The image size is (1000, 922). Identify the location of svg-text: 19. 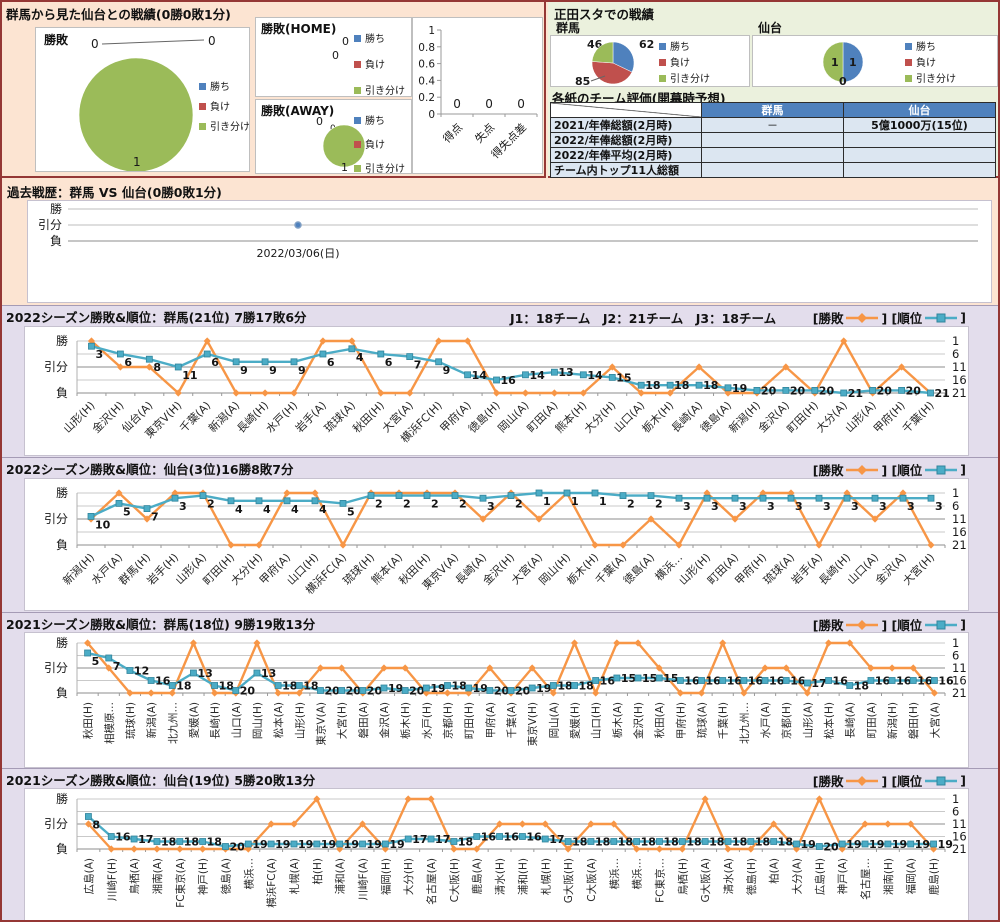
(808, 844).